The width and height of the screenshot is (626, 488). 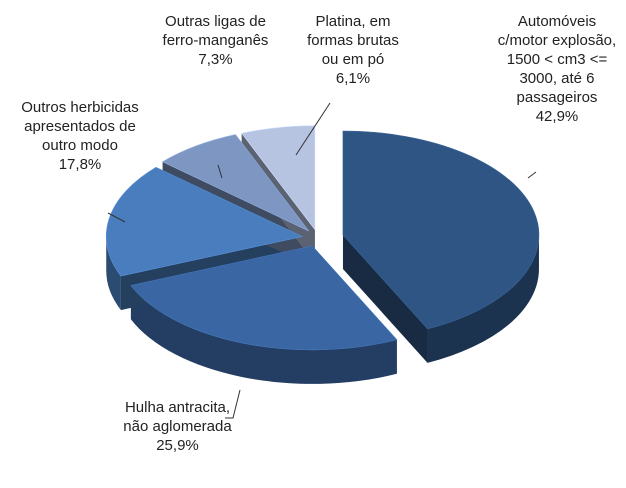 What do you see at coordinates (80, 164) in the screenshot?
I see `value-label: 17,8%` at bounding box center [80, 164].